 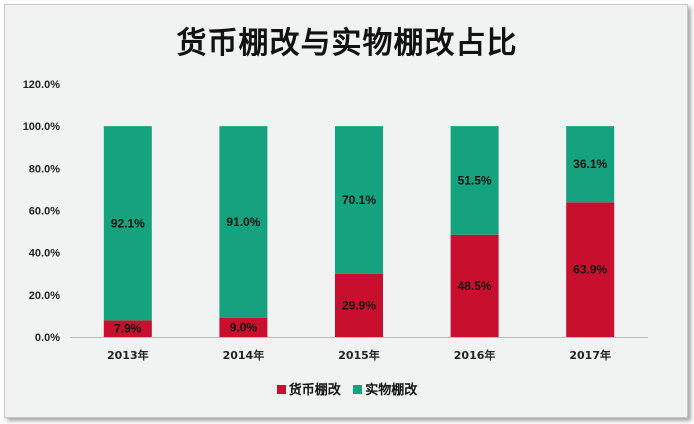 I want to click on y-tick-label: 120.0%, so click(x=42, y=85).